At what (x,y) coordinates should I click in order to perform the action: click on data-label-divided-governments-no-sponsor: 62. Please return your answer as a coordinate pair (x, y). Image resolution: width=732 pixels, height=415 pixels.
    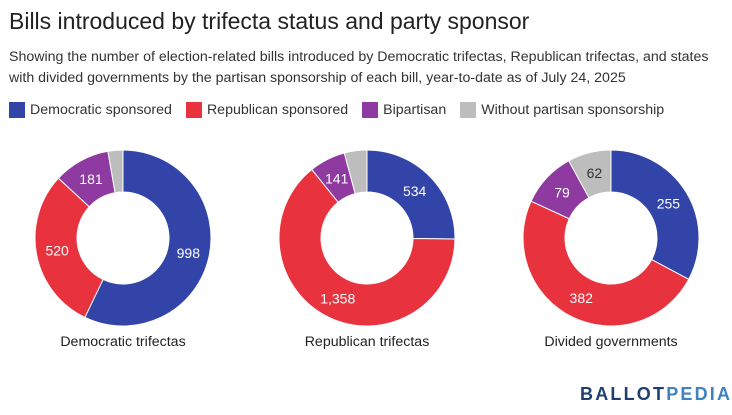
    Looking at the image, I should click on (595, 173).